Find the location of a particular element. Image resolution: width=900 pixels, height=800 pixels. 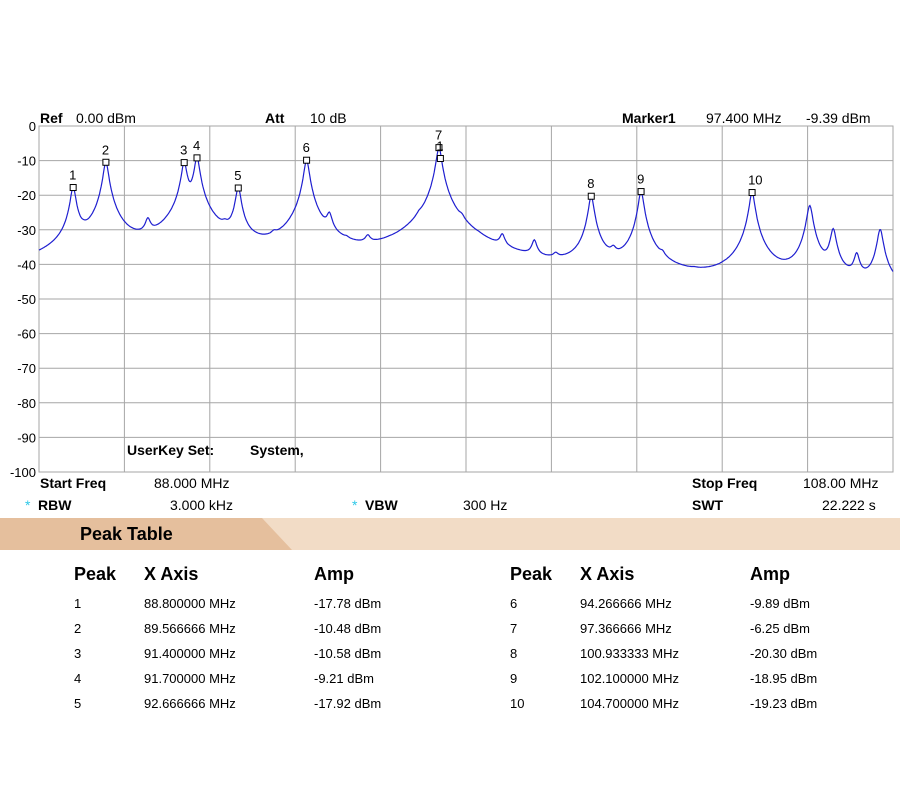

peak-number-cell: 6 is located at coordinates (514, 603).